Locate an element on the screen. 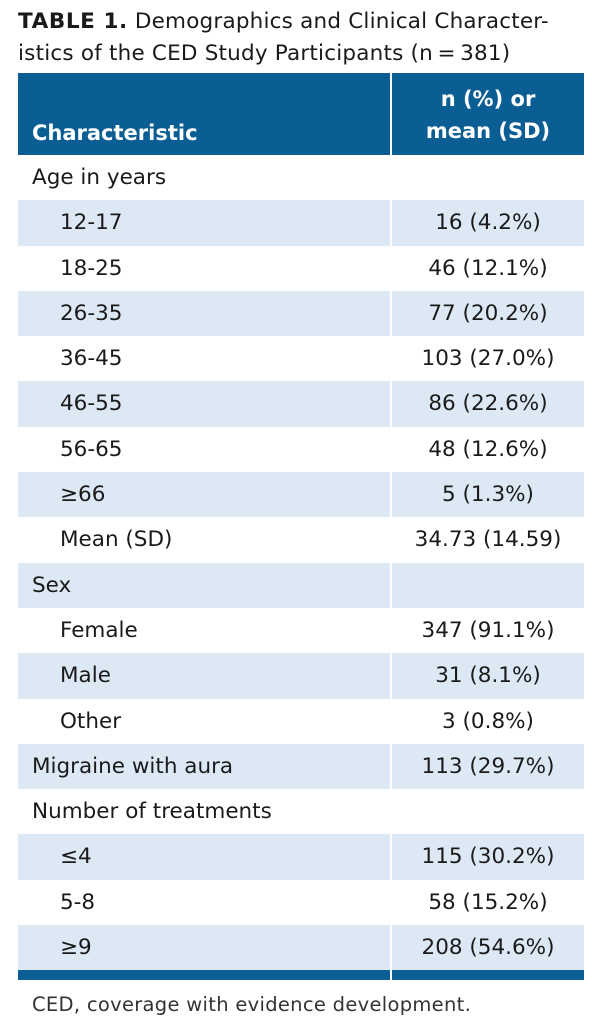 This screenshot has height=1026, width=592. row-value: 208 (54.6%) is located at coordinates (488, 948).